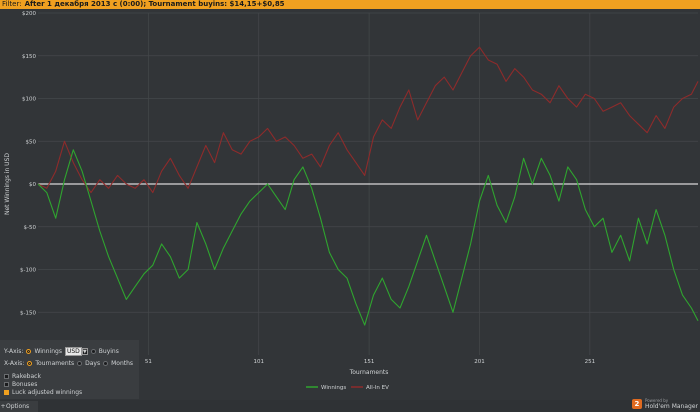 The width and height of the screenshot is (700, 412). I want to click on x-tick-label: 201, so click(479, 362).